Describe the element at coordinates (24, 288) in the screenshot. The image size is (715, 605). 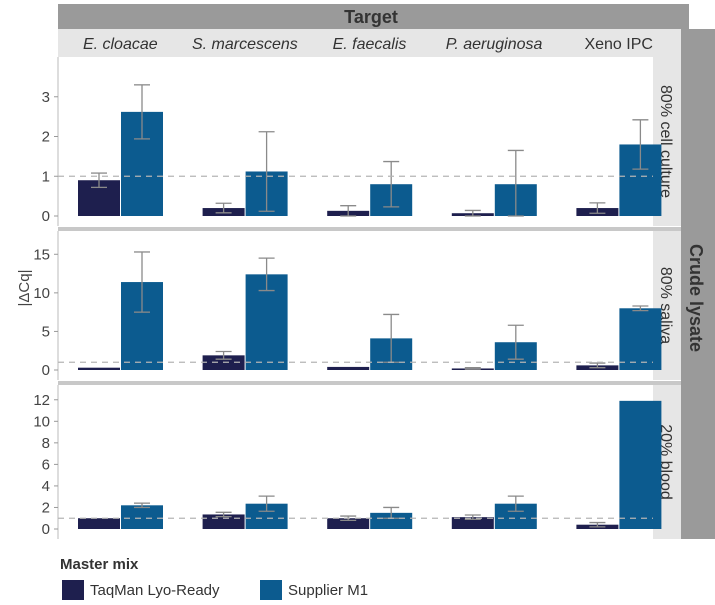
I see `y-axis-label: |ΔCq|` at that location.